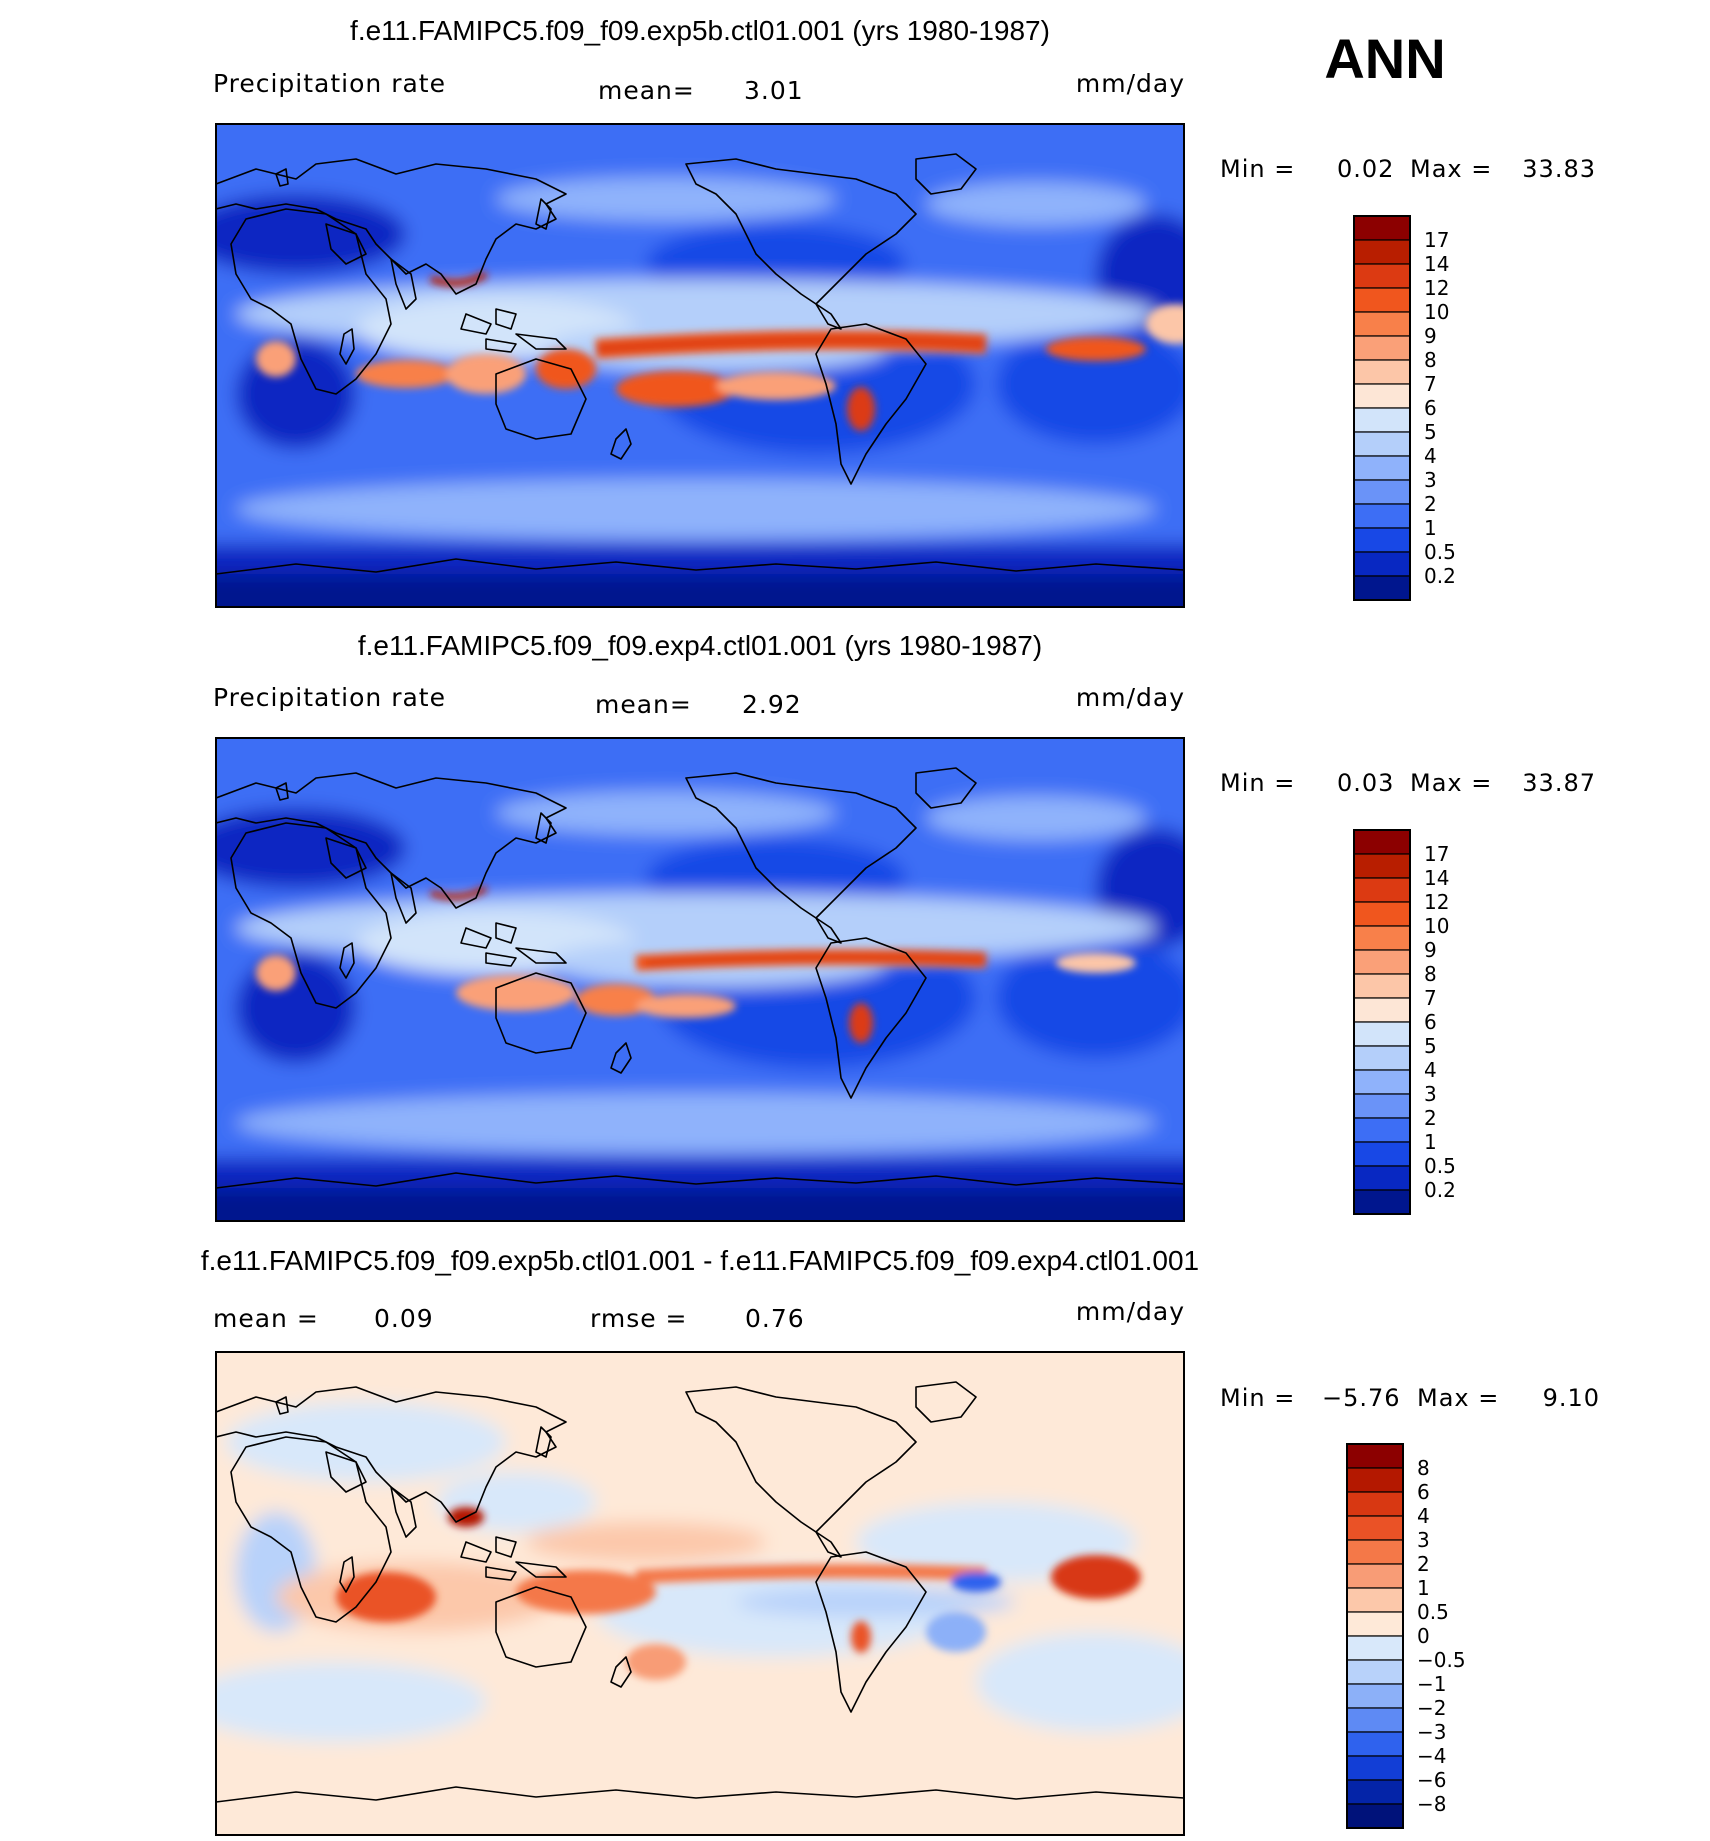 The height and width of the screenshot is (1841, 1710). What do you see at coordinates (1431, 1732) in the screenshot?
I see `colorbar-tick-label: −3` at bounding box center [1431, 1732].